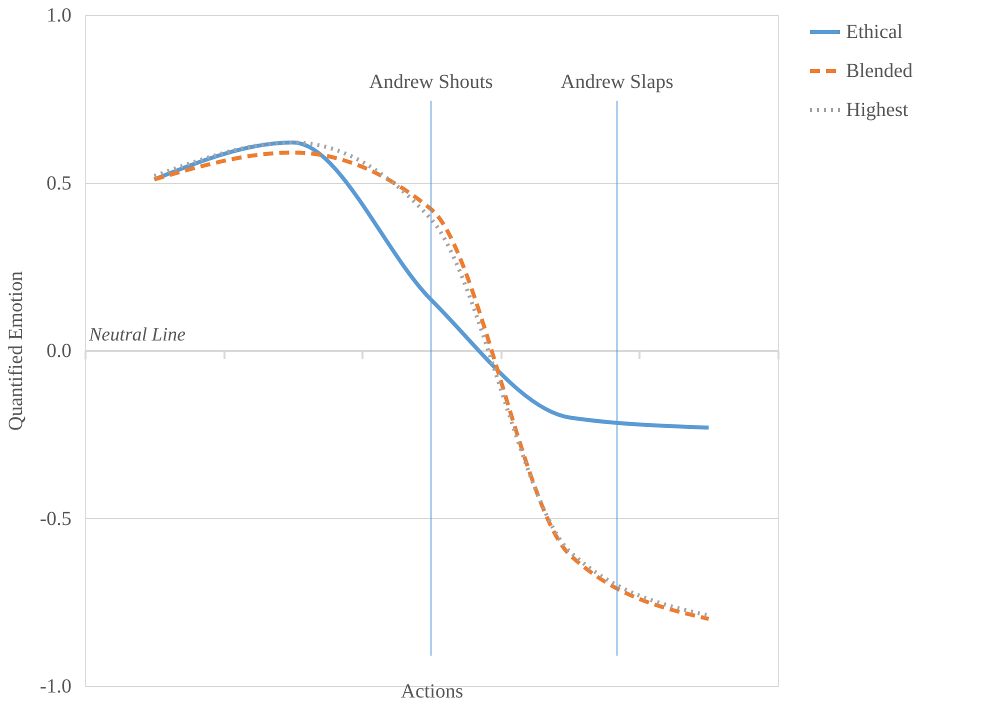 This screenshot has width=997, height=726. What do you see at coordinates (137, 335) in the screenshot?
I see `annotation: Neutral Line` at bounding box center [137, 335].